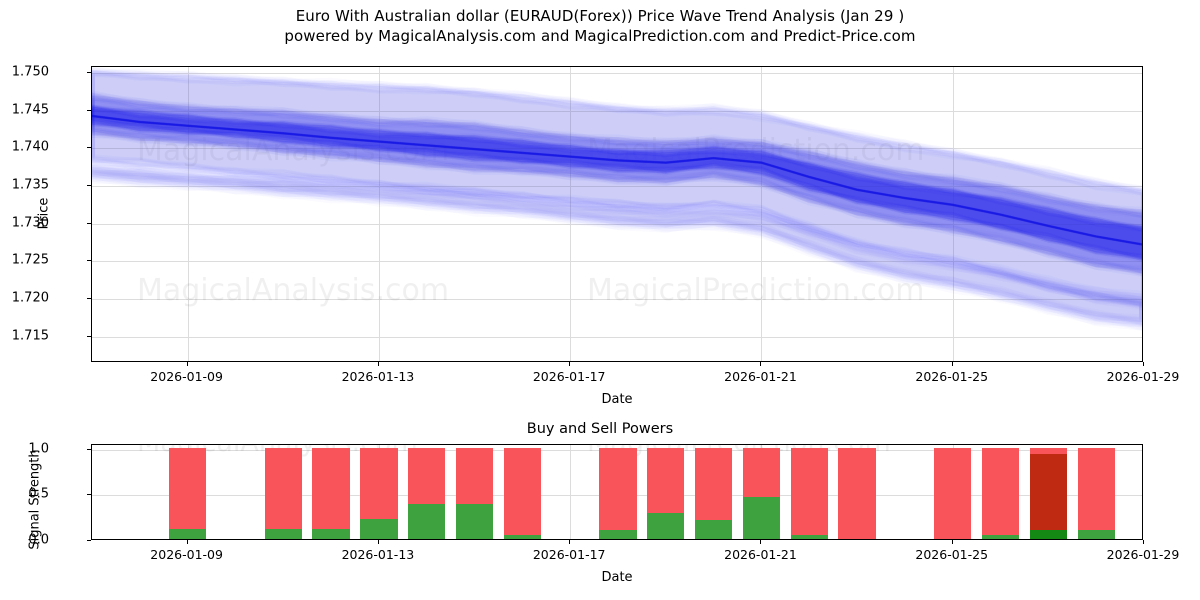 The width and height of the screenshot is (1200, 600). I want to click on price-y-tick-label: 1.725, so click(30, 260).